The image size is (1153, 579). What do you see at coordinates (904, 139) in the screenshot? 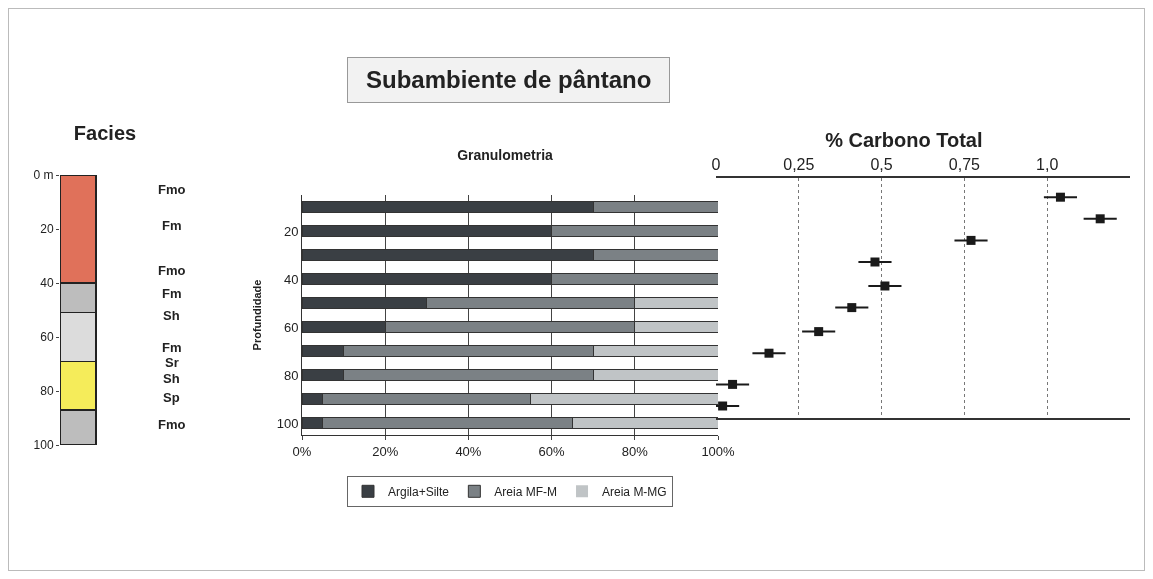
I see `chart-title: % Carbono Total` at bounding box center [904, 139].